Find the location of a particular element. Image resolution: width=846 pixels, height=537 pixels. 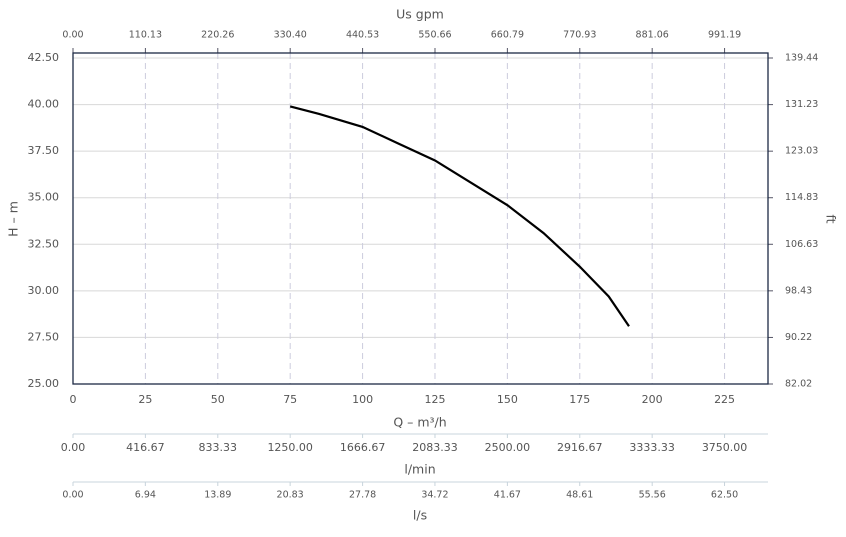

x-tick-label: 175 is located at coordinates (579, 399).